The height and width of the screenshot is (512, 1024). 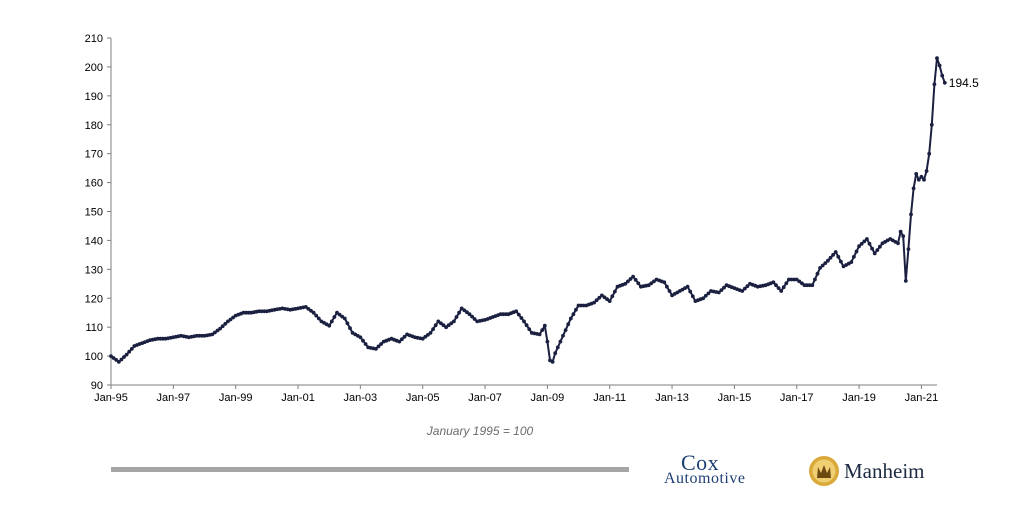 I want to click on x-tick-label: Jan-13, so click(x=672, y=398).